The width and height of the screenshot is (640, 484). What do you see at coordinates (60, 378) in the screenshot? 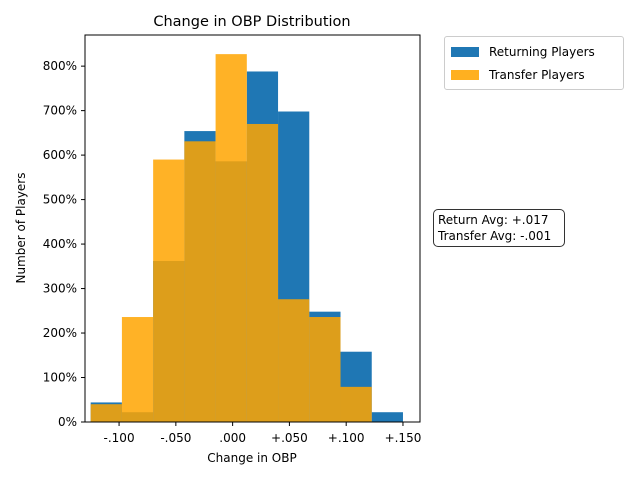
I see `y-tick-label: 100%` at bounding box center [60, 378].